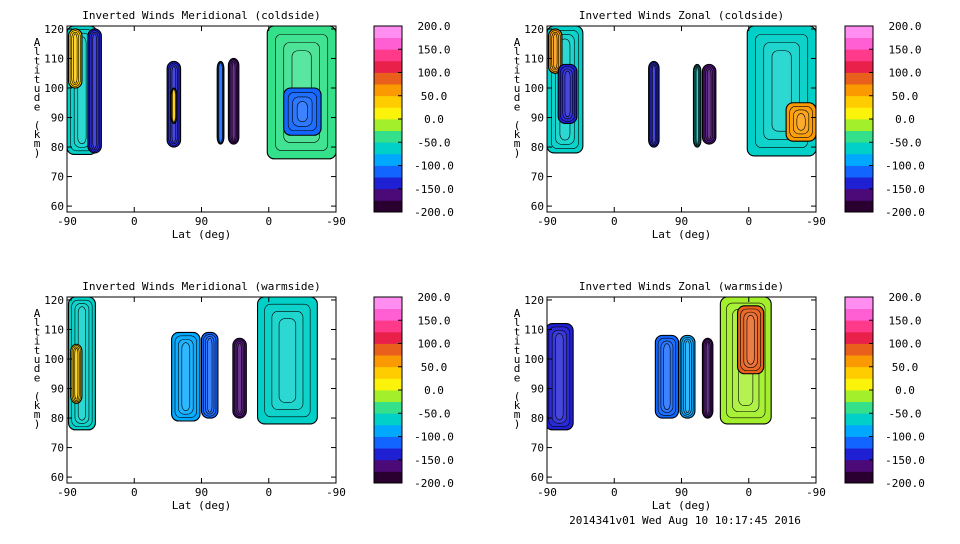  I want to click on chart-title: Inverted Winds Meridional (coldside), so click(201, 15).